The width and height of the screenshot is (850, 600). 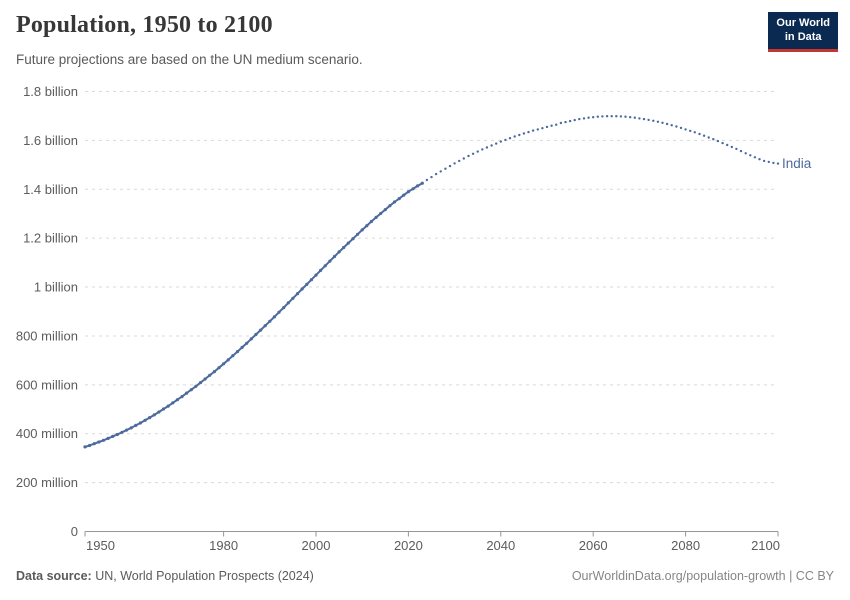 I want to click on owid-logo: Our World in Data, so click(x=803, y=32).